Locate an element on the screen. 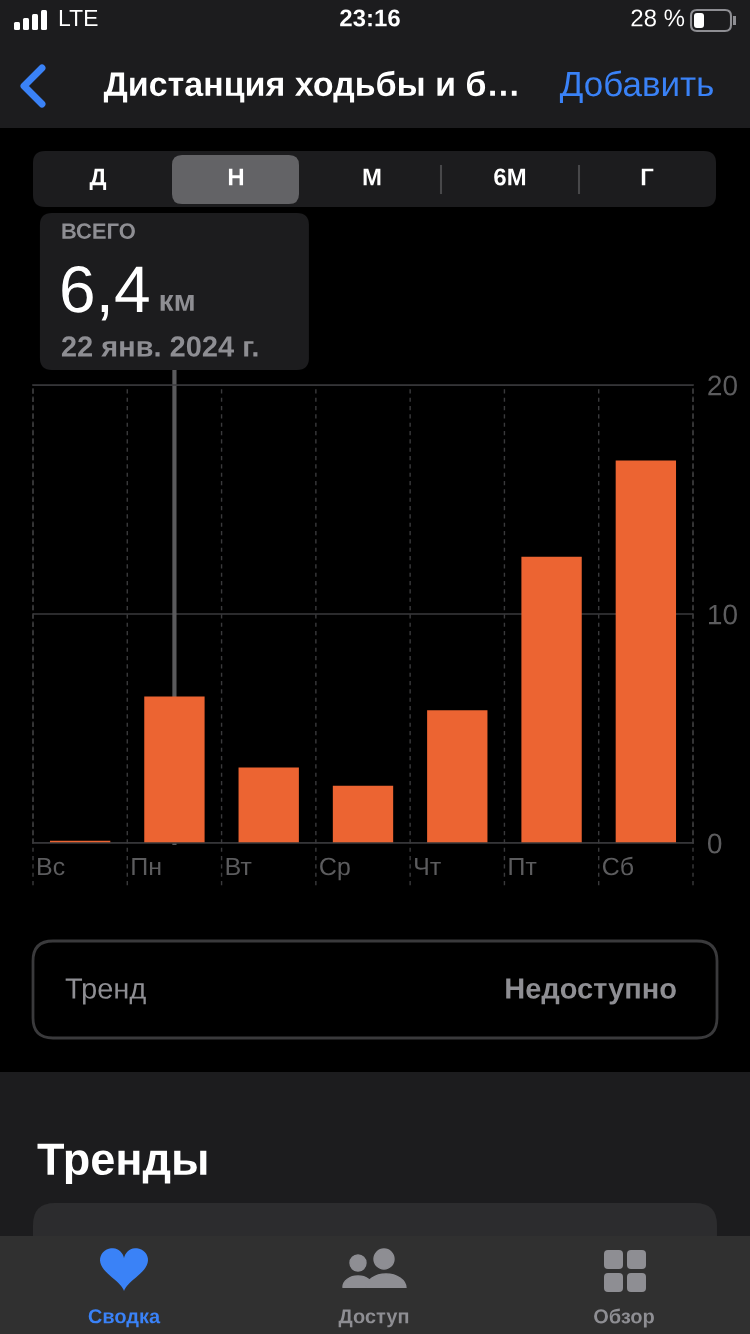 The width and height of the screenshot is (750, 1334). text: Добавить is located at coordinates (636, 87).